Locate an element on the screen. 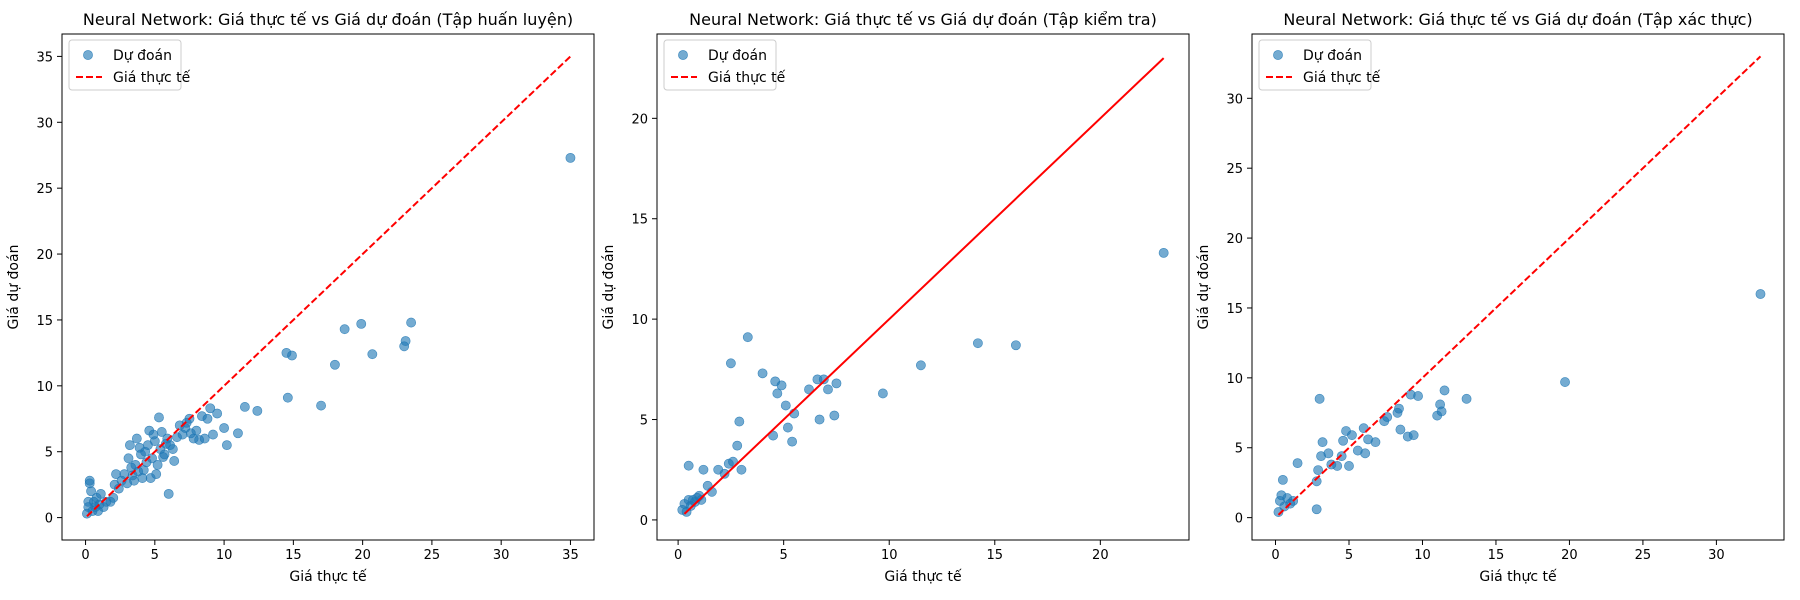 The width and height of the screenshot is (1800, 600). x-tick-label: 20 is located at coordinates (1100, 555).